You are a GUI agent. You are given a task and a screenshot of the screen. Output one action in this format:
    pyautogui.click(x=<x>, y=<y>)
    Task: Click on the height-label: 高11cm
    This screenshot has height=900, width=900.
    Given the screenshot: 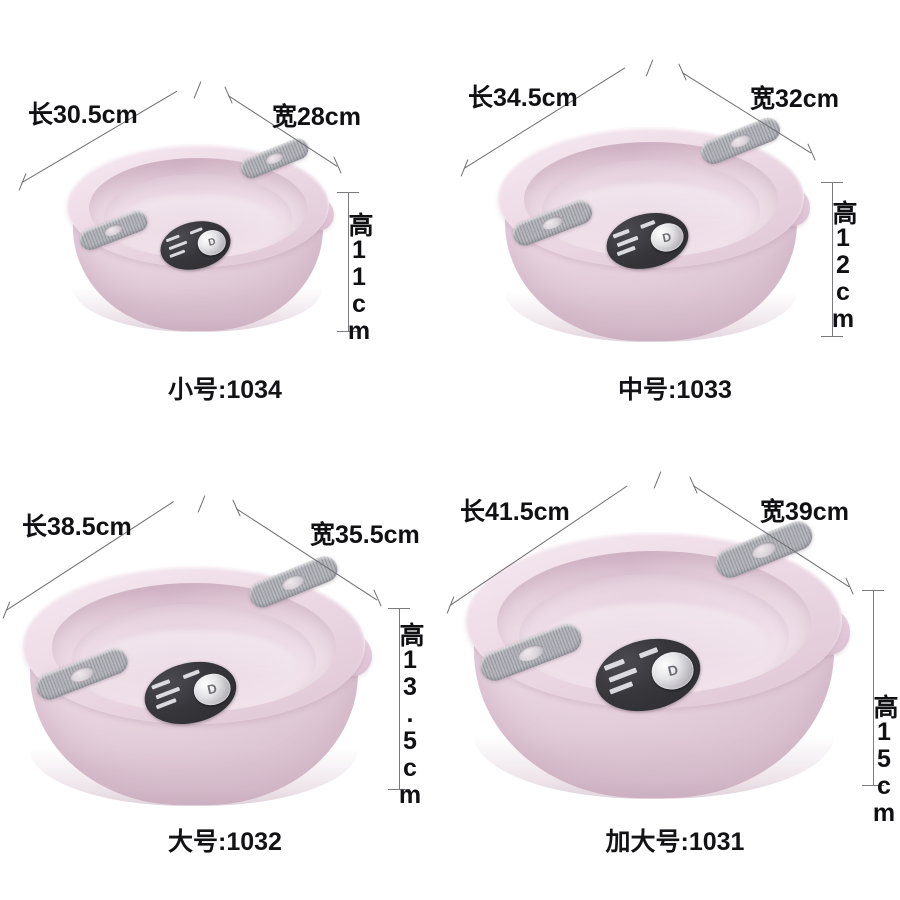 What is the action you would take?
    pyautogui.click(x=359, y=278)
    